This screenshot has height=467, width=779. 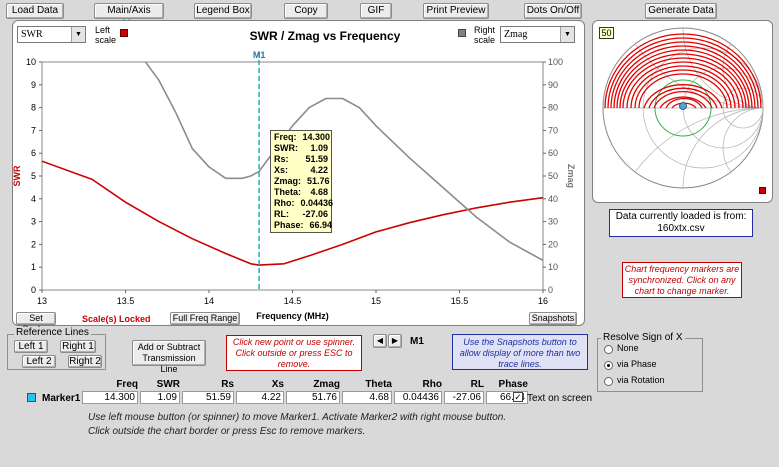 I want to click on resolve-phase-radio, so click(x=608, y=365).